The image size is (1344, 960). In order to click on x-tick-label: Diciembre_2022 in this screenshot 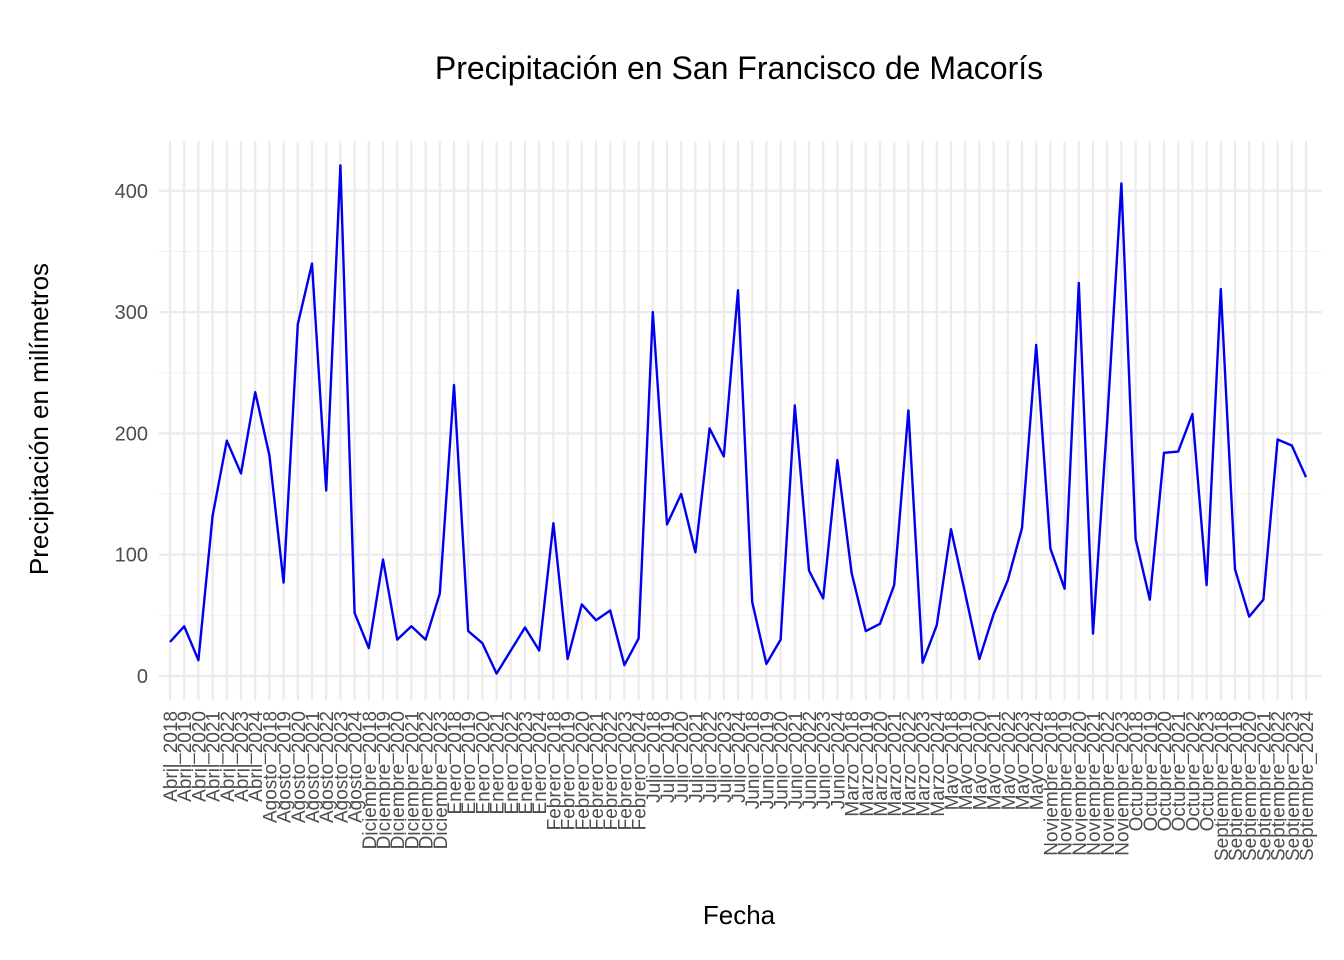, I will do `click(427, 780)`.